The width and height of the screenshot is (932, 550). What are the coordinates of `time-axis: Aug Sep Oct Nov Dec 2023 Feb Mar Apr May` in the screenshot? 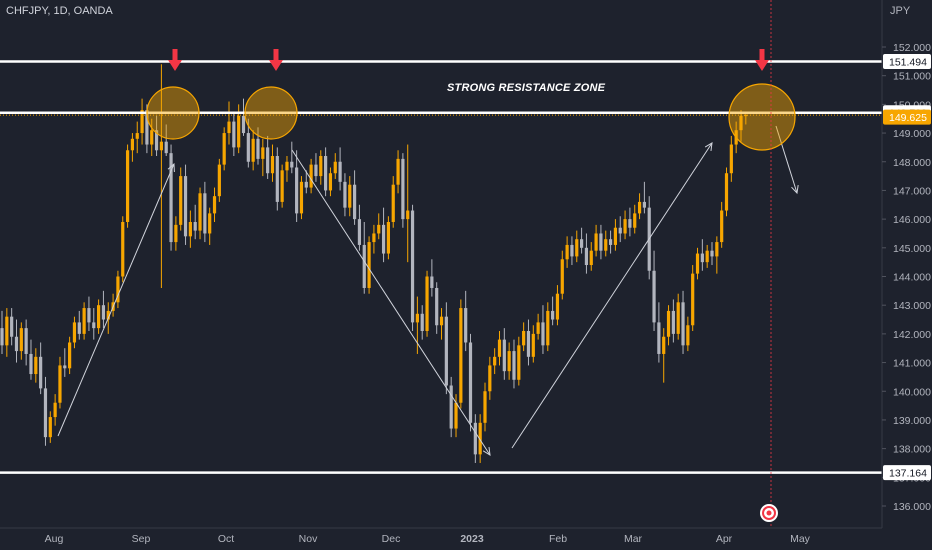 It's located at (441, 536).